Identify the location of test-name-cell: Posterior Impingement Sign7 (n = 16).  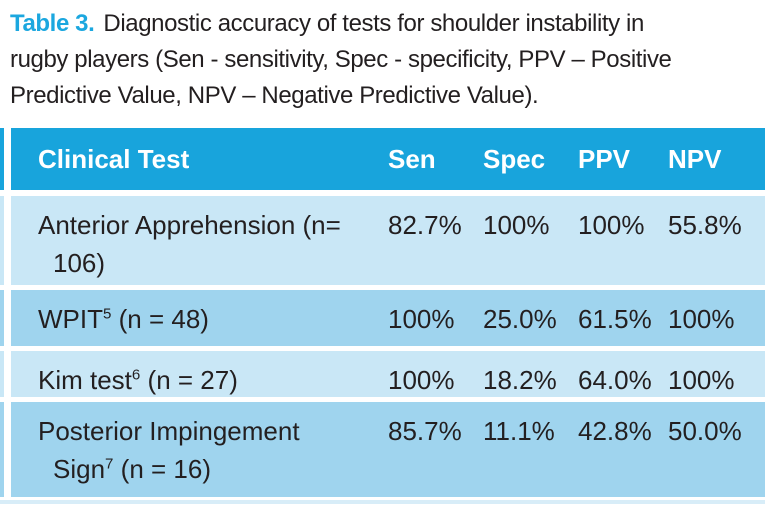
(213, 454).